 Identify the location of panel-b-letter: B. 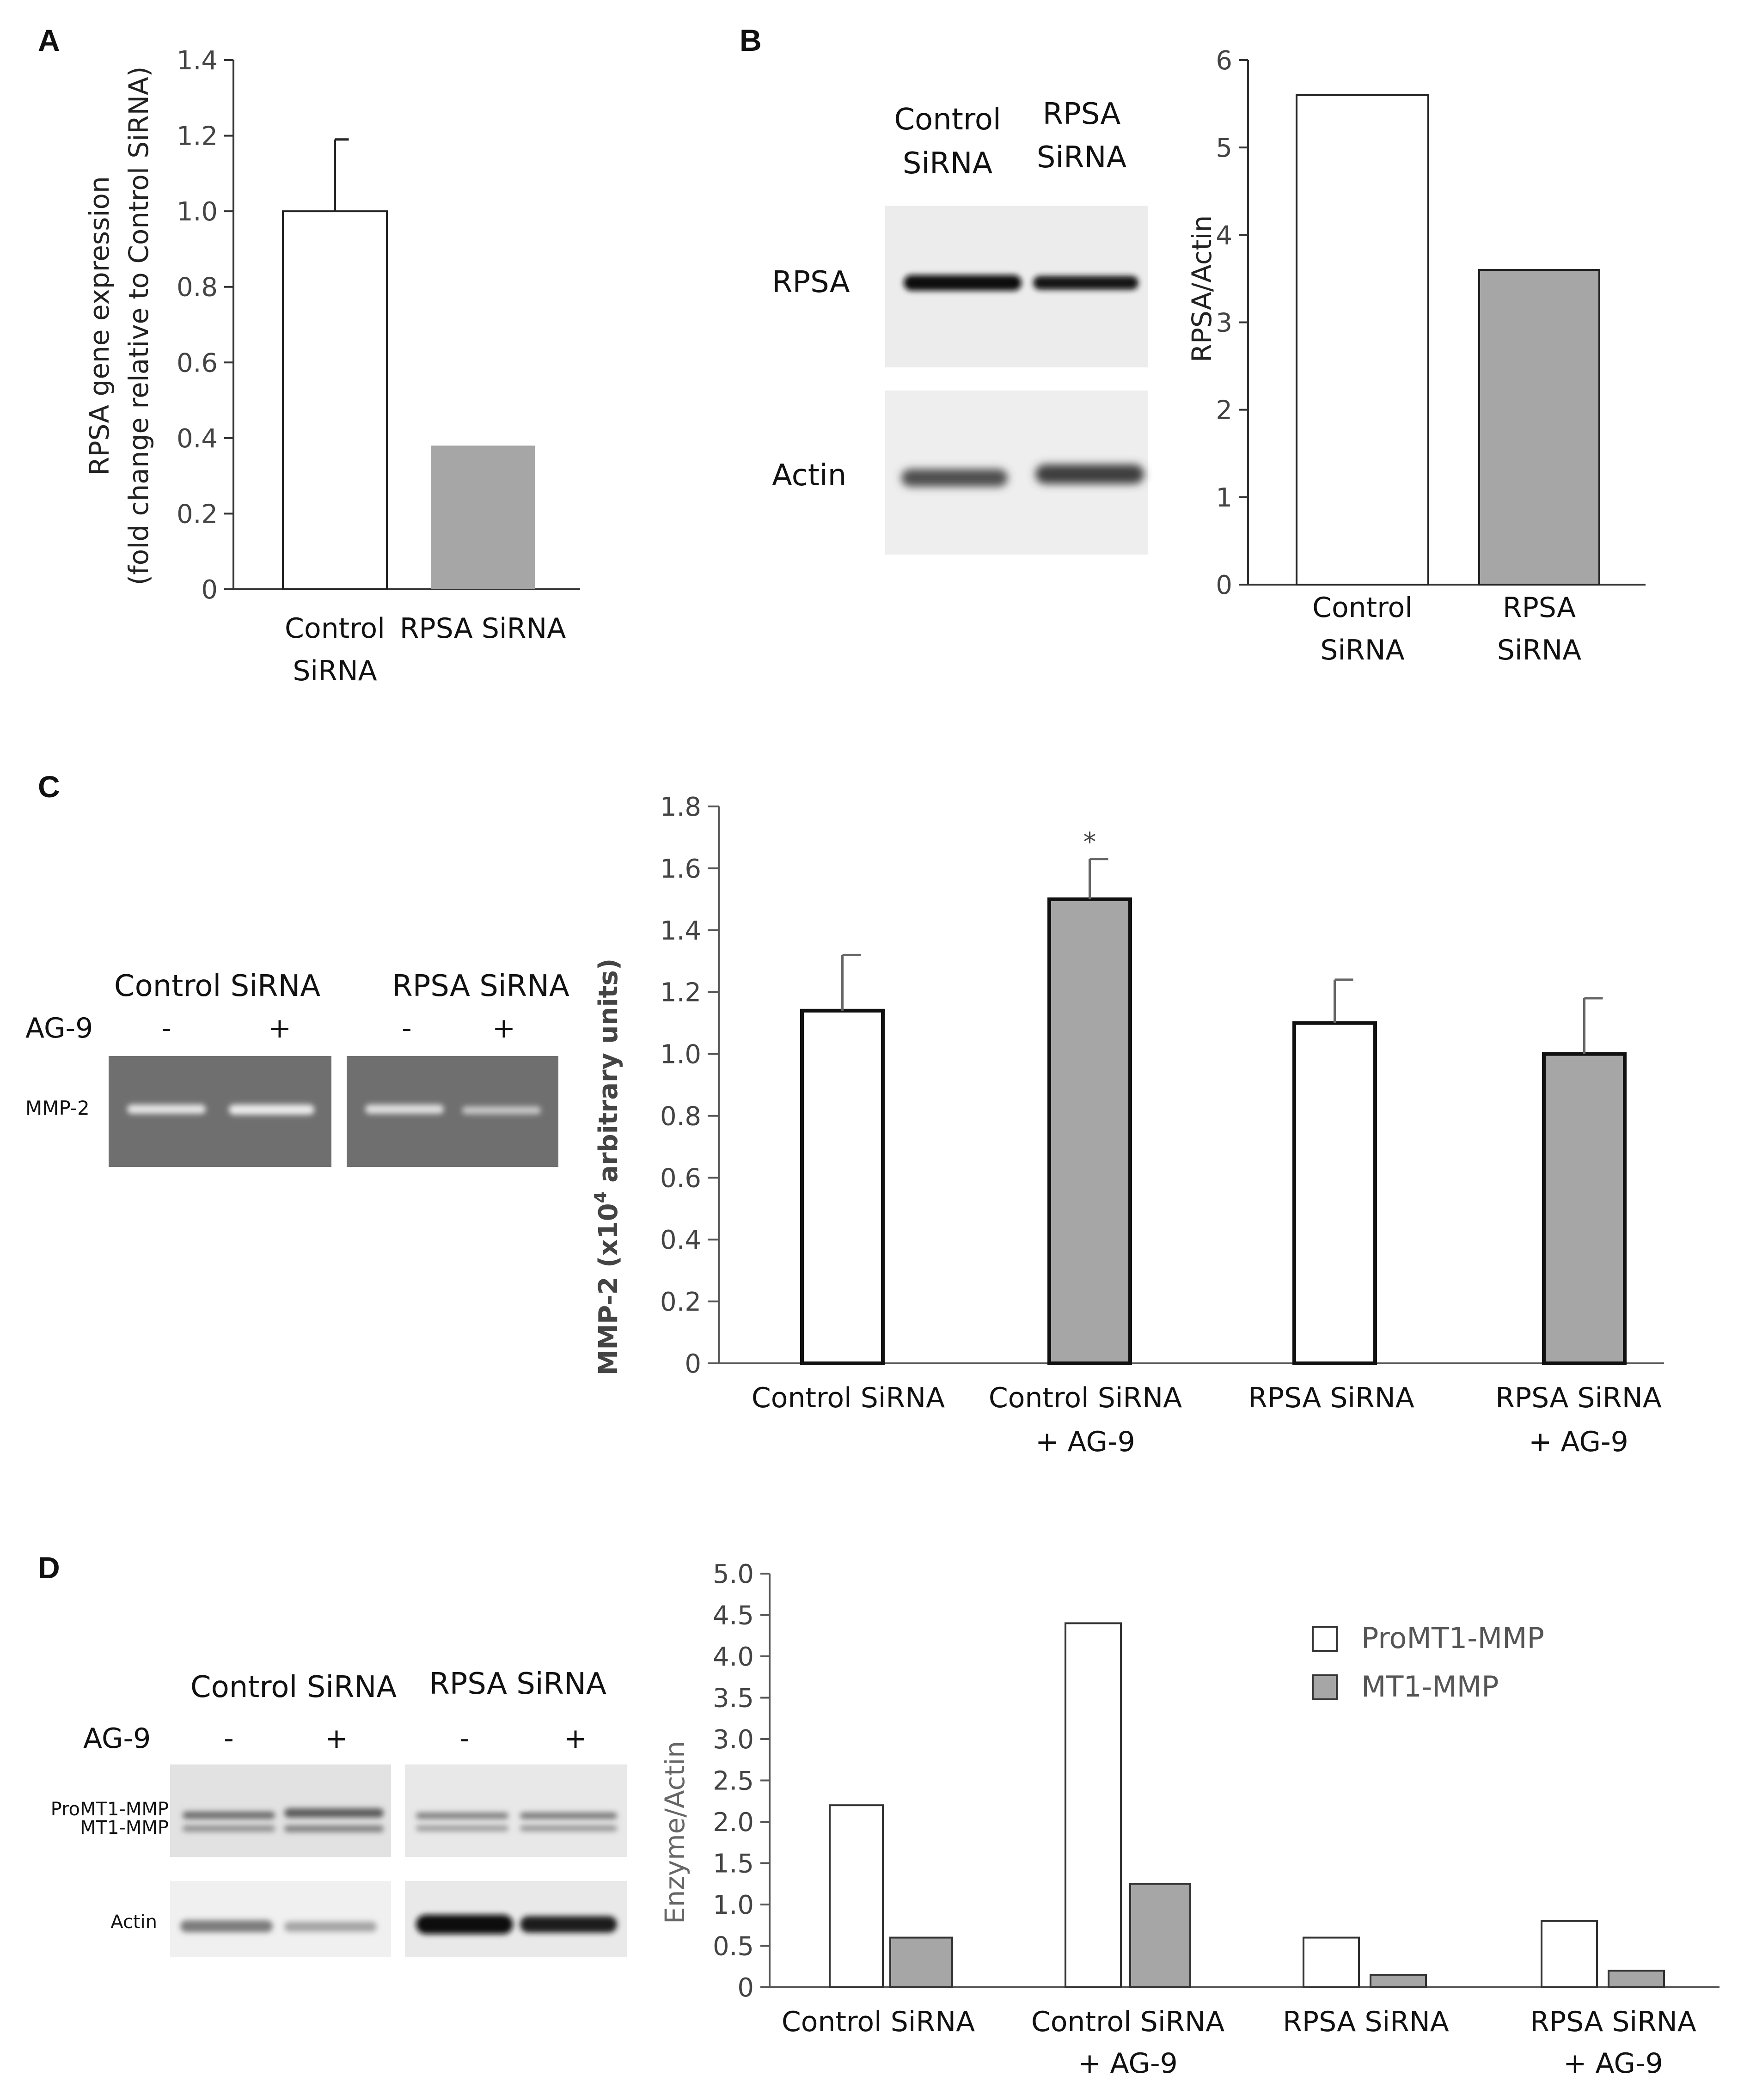
(751, 40).